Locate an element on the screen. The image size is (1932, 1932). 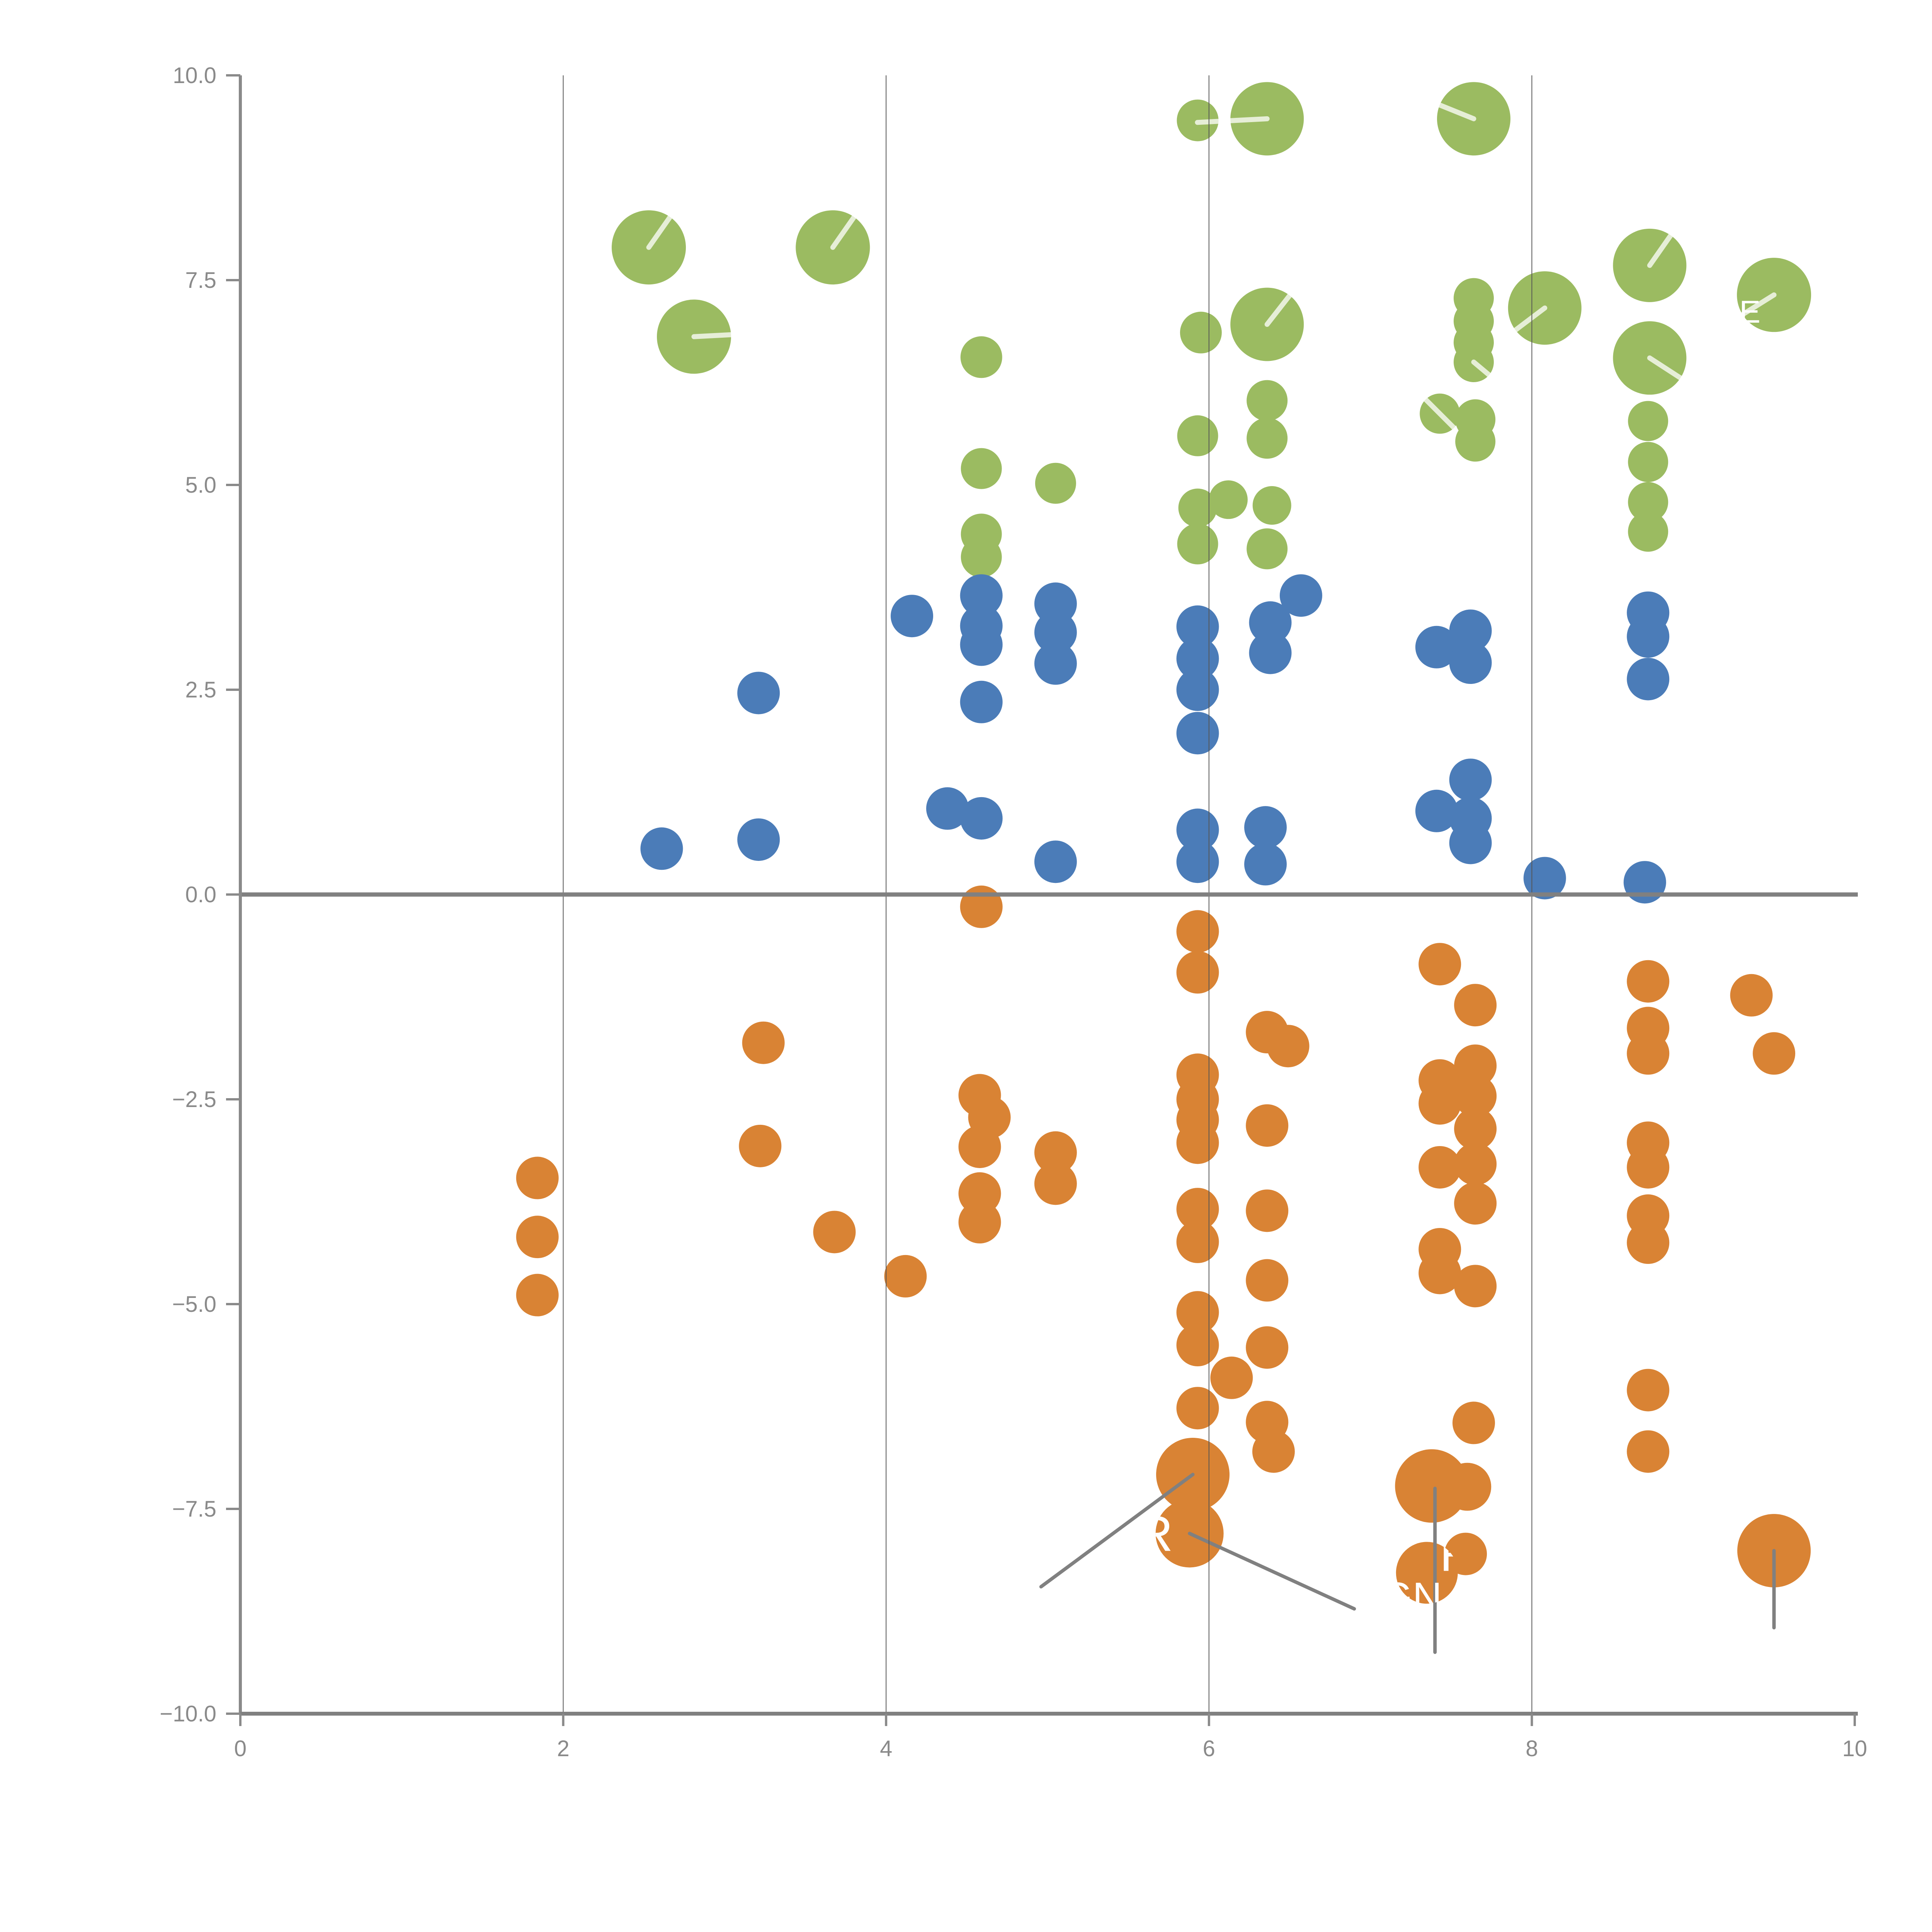
bubble-label: CE is located at coordinates (1738, 312).